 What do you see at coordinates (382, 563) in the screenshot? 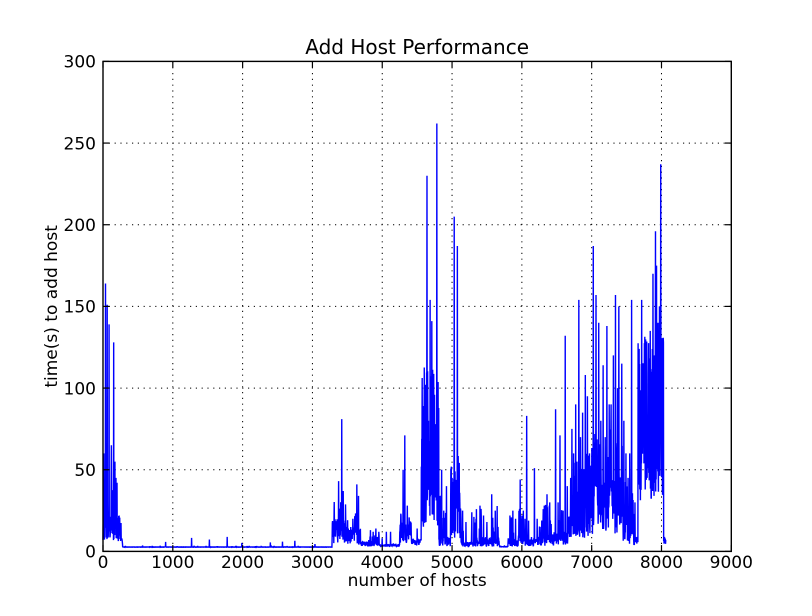
I see `x-tick-label-4000: 4000` at bounding box center [382, 563].